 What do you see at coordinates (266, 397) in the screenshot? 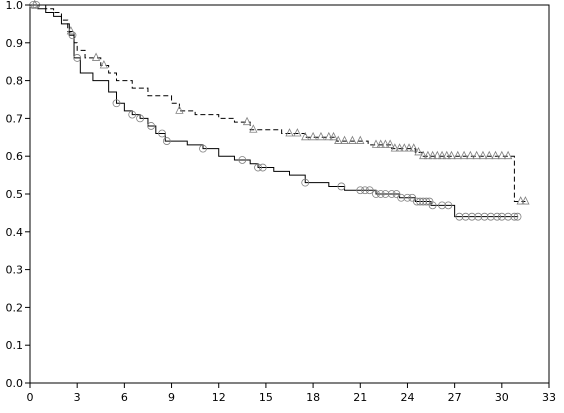
I see `x-tick-label: 15` at bounding box center [266, 397].